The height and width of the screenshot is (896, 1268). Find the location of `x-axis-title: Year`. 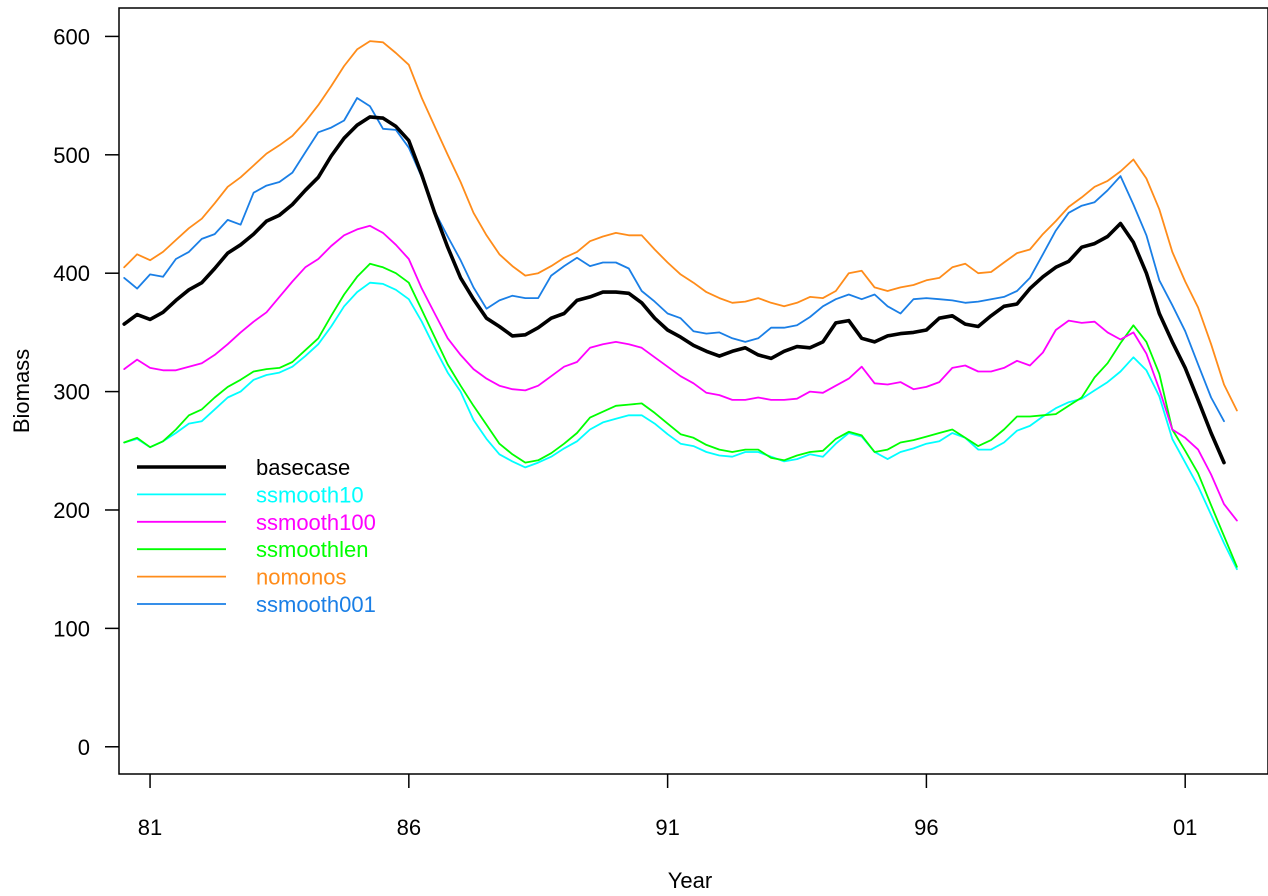

x-axis-title: Year is located at coordinates (690, 880).